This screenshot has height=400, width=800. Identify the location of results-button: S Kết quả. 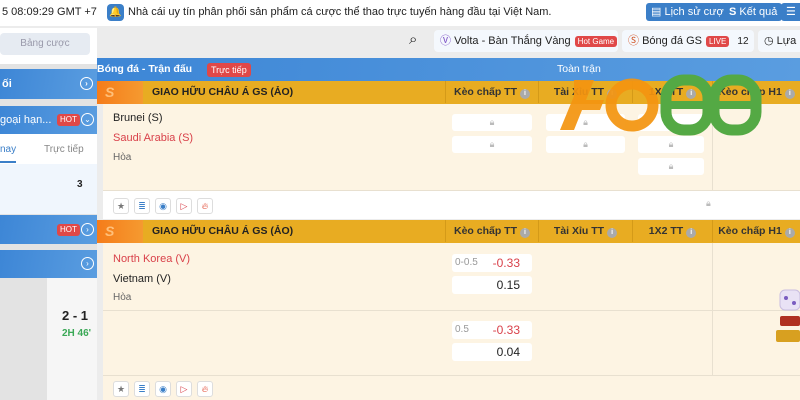
(753, 12).